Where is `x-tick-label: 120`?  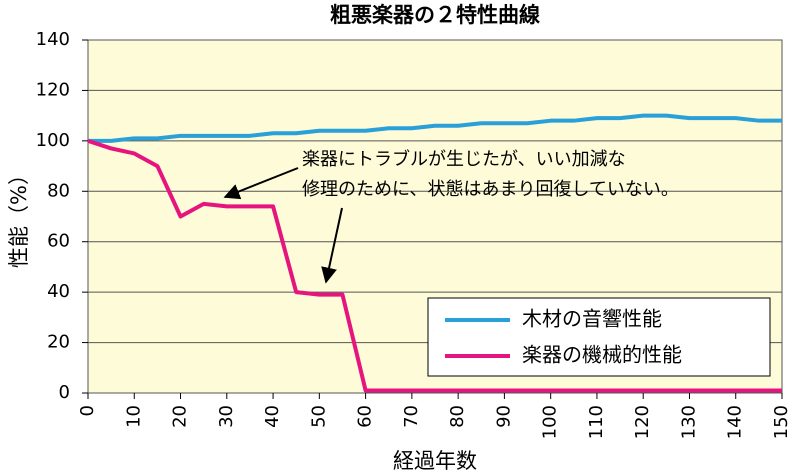 x-tick-label: 120 is located at coordinates (642, 422).